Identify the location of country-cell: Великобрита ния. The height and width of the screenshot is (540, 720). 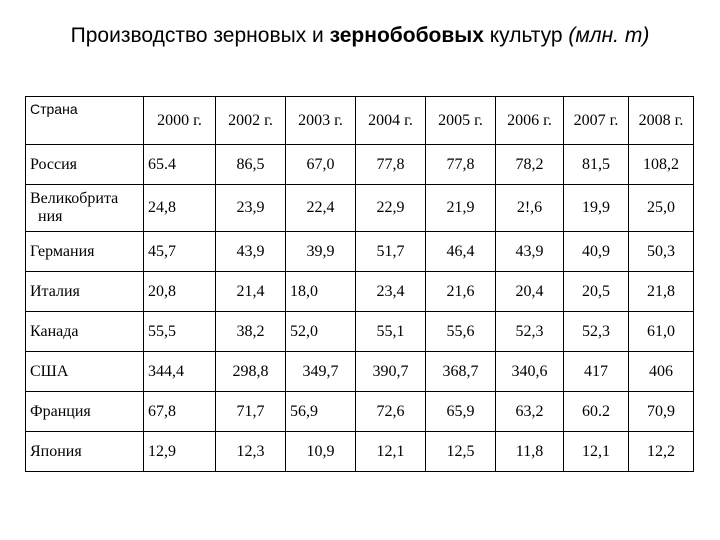
(84, 208).